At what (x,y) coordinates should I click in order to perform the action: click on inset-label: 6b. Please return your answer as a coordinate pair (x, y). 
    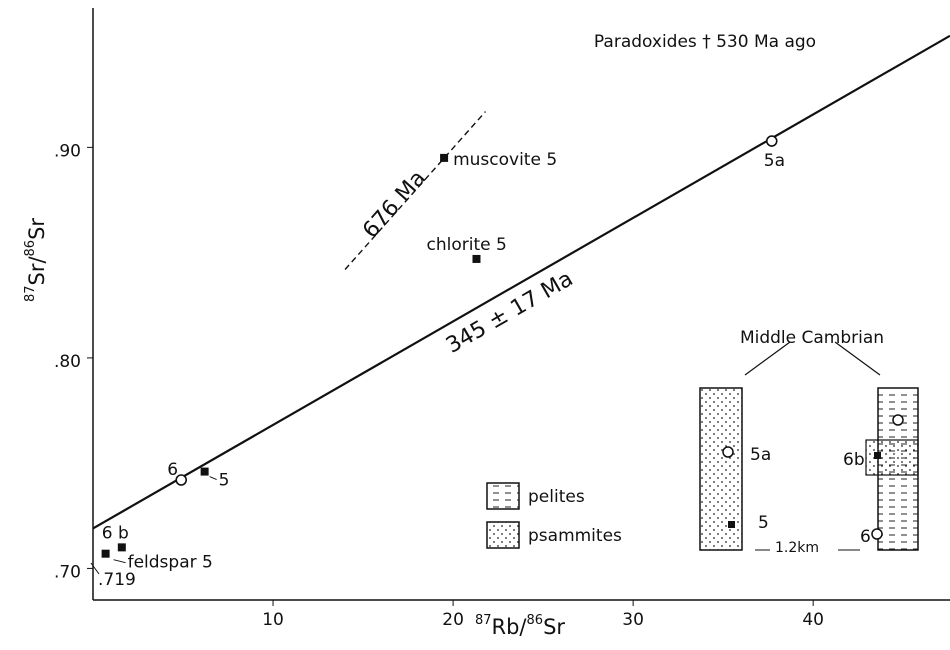
    Looking at the image, I should click on (854, 460).